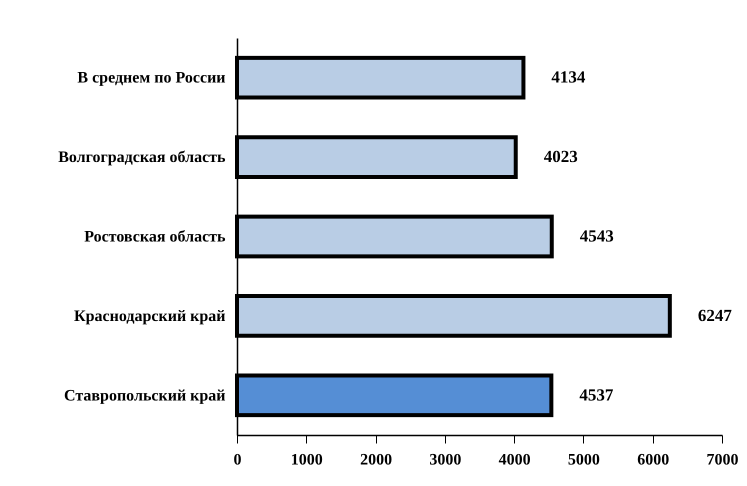  Describe the element at coordinates (596, 394) in the screenshot. I see `data-label: 4537` at that location.